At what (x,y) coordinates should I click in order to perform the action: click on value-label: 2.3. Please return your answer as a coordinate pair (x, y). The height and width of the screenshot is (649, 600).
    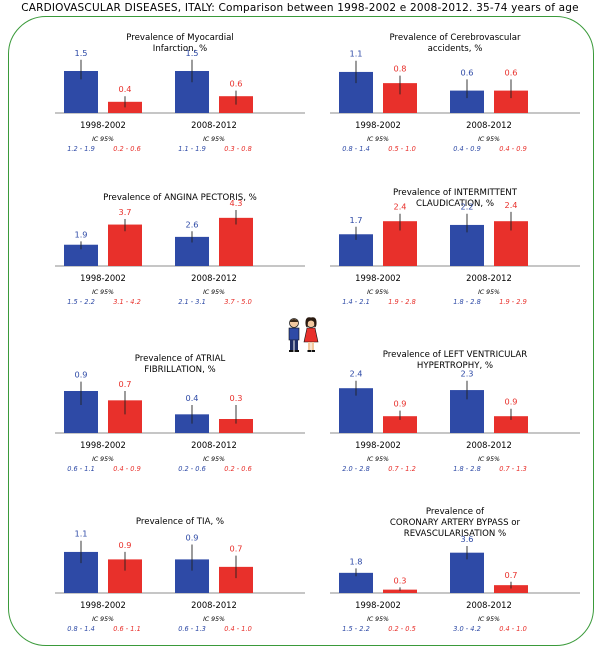
    Looking at the image, I should click on (466, 374).